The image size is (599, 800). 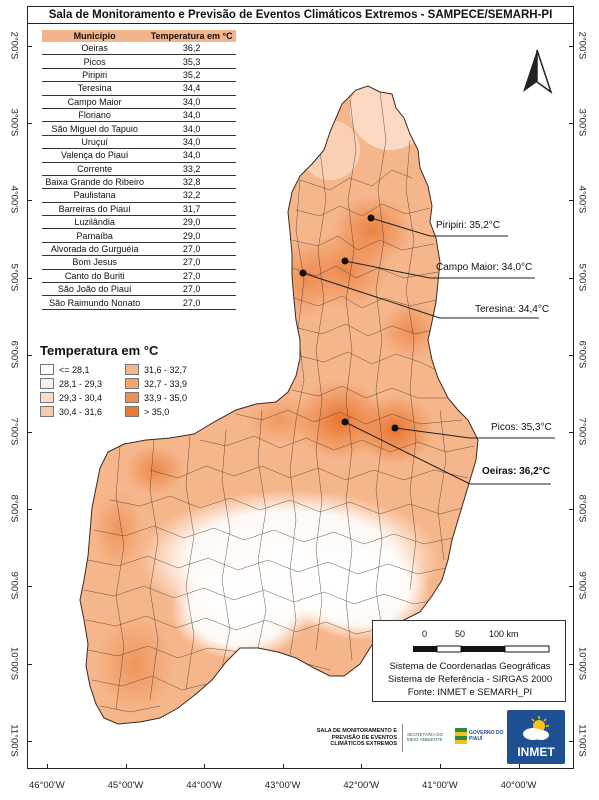 I want to click on north-arrow-icon, so click(x=538, y=71).